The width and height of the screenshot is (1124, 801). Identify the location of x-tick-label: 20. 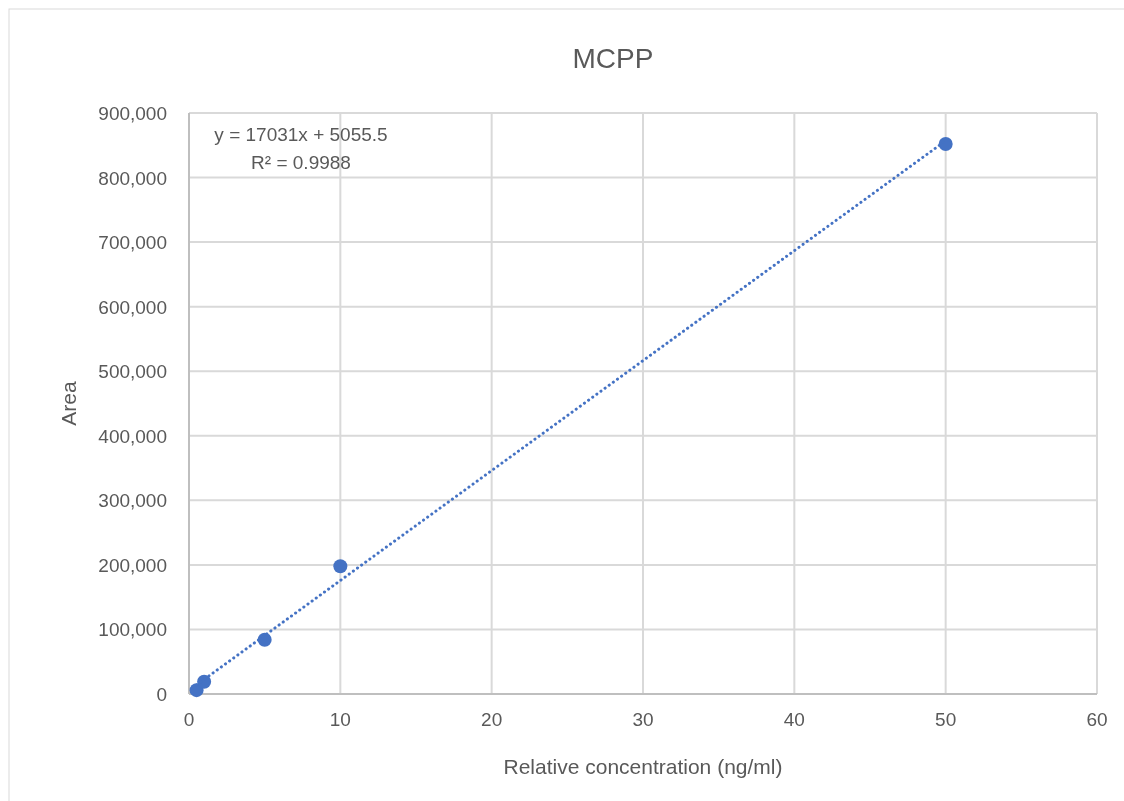
(492, 719).